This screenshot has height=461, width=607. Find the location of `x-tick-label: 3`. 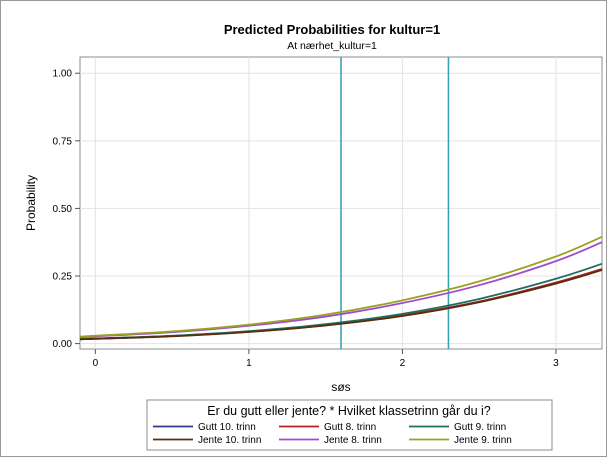

x-tick-label: 3 is located at coordinates (556, 363).